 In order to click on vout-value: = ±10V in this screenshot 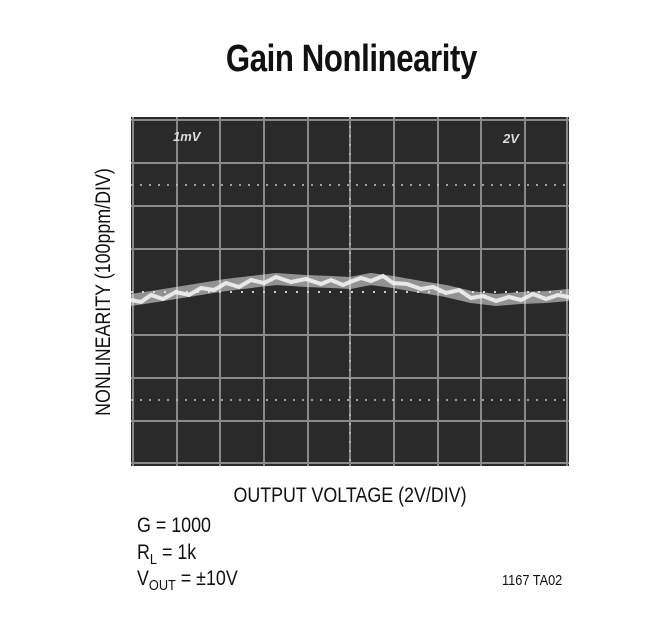, I will do `click(206, 578)`.